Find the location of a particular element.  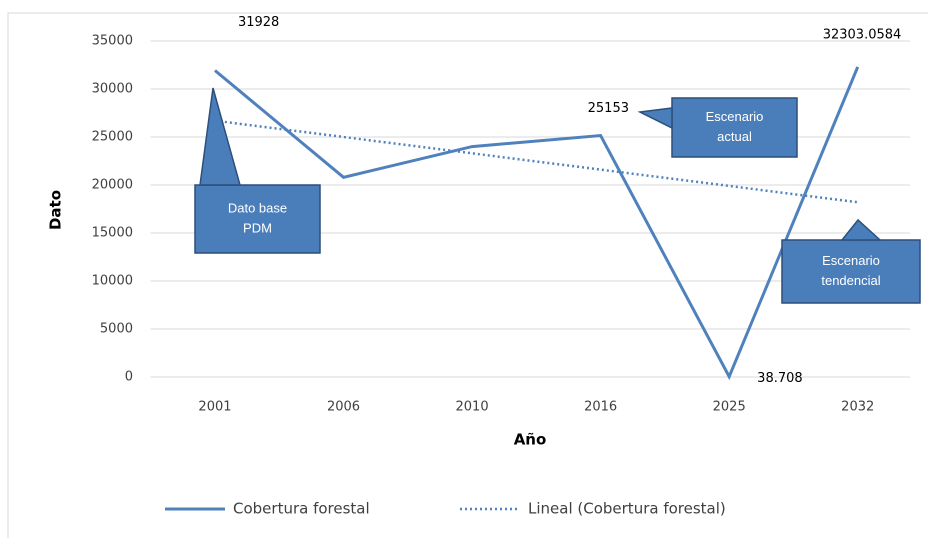

legend-label: Cobertura forestal is located at coordinates (301, 509).